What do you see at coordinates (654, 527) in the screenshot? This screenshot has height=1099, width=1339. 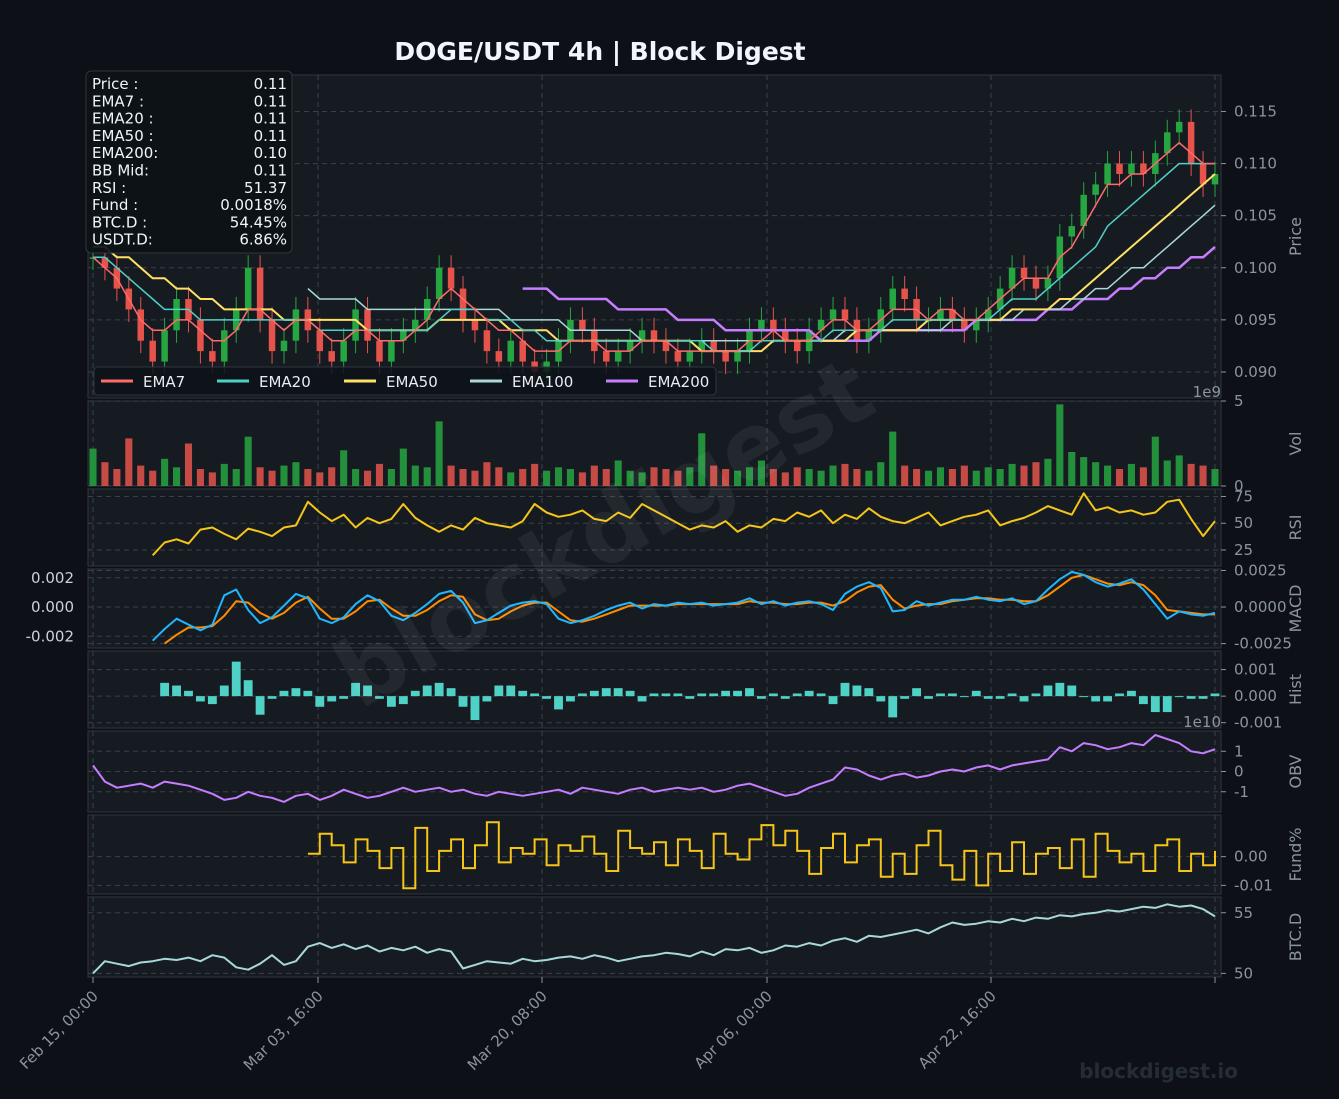 I see `rsi-frame` at bounding box center [654, 527].